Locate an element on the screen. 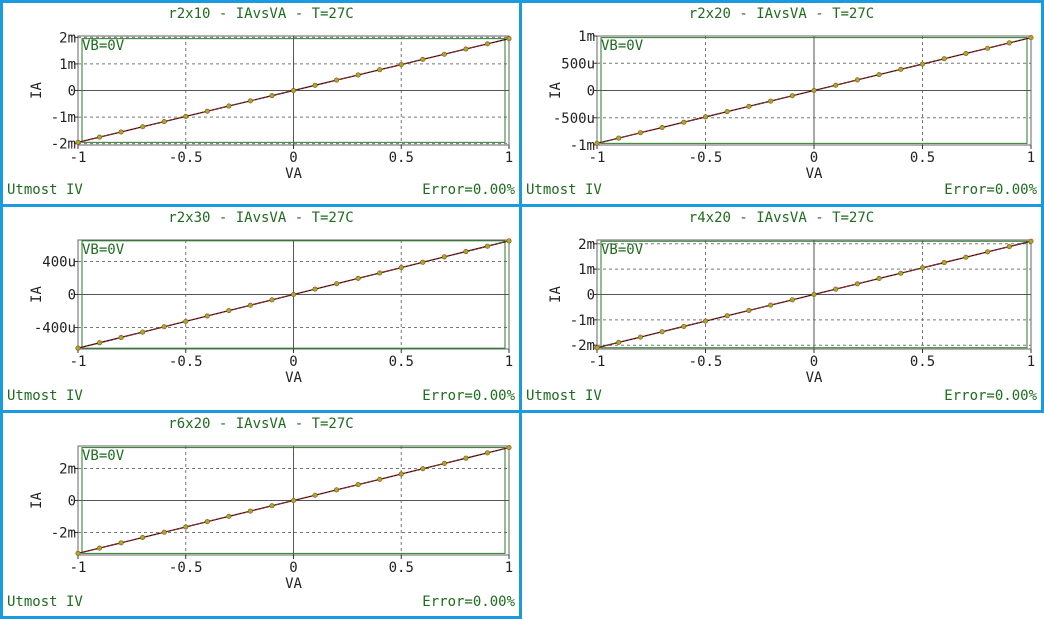  y-tick-label: 500u is located at coordinates (578, 64).